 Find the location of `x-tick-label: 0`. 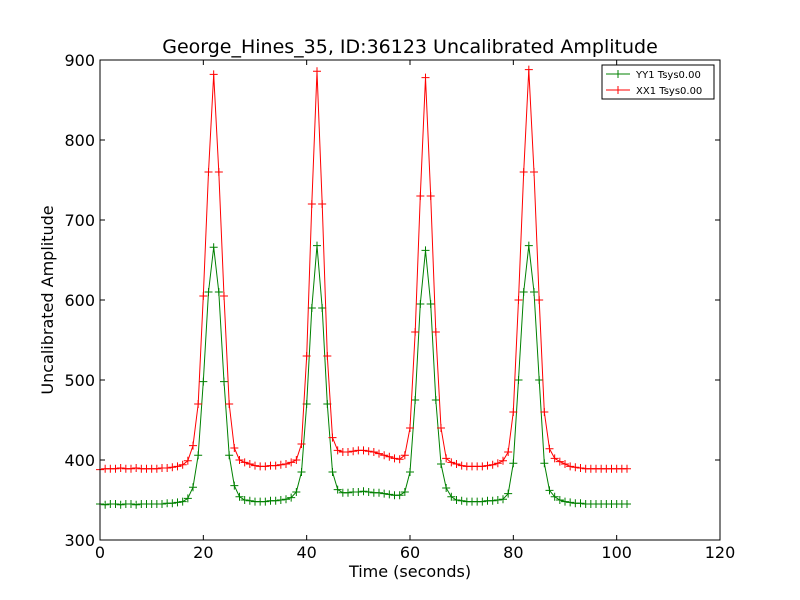

x-tick-label: 0 is located at coordinates (100, 552).